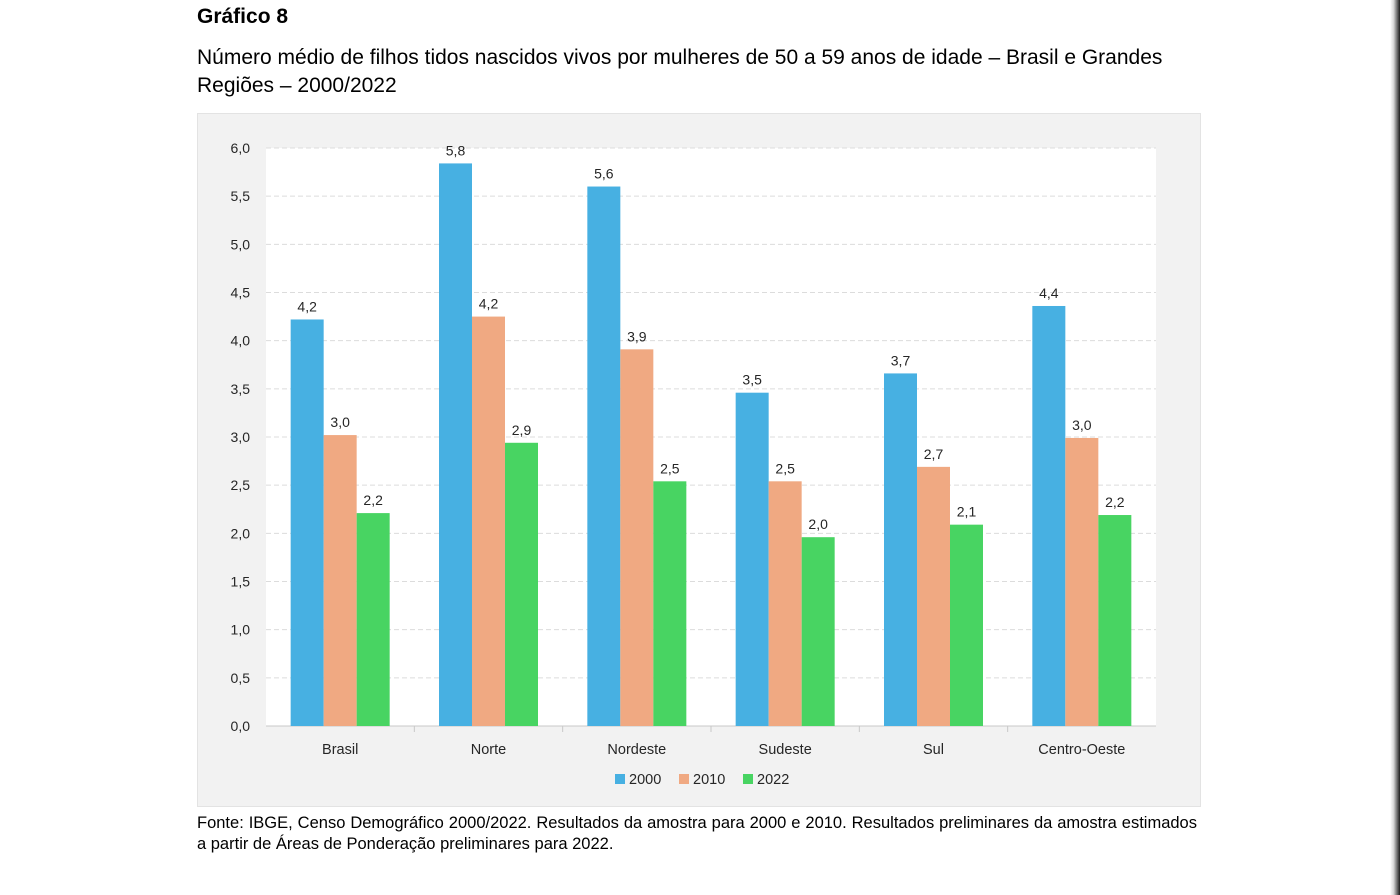  I want to click on bar-2010-sul, so click(933, 596).